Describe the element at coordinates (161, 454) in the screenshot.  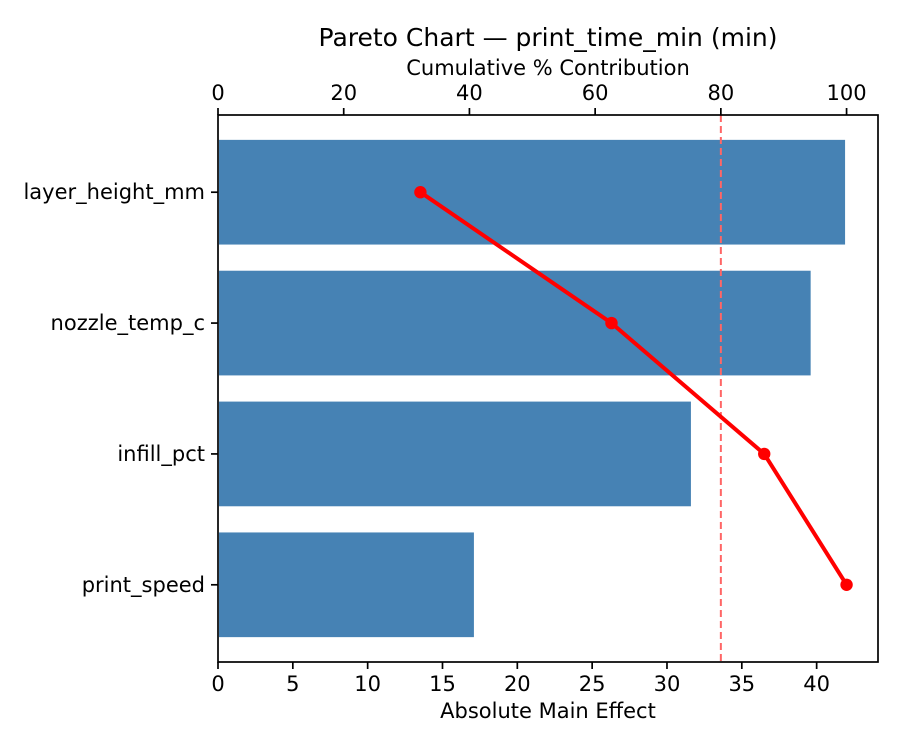
I see `y-tick-label-infill_pct: infill_pct` at that location.